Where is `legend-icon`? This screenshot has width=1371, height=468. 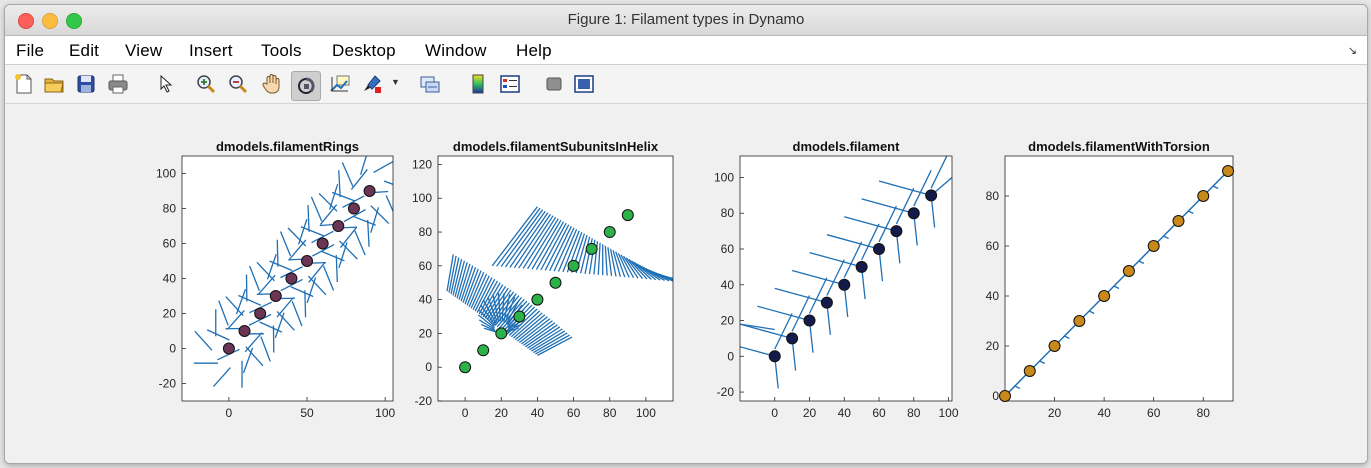
legend-icon is located at coordinates (510, 84).